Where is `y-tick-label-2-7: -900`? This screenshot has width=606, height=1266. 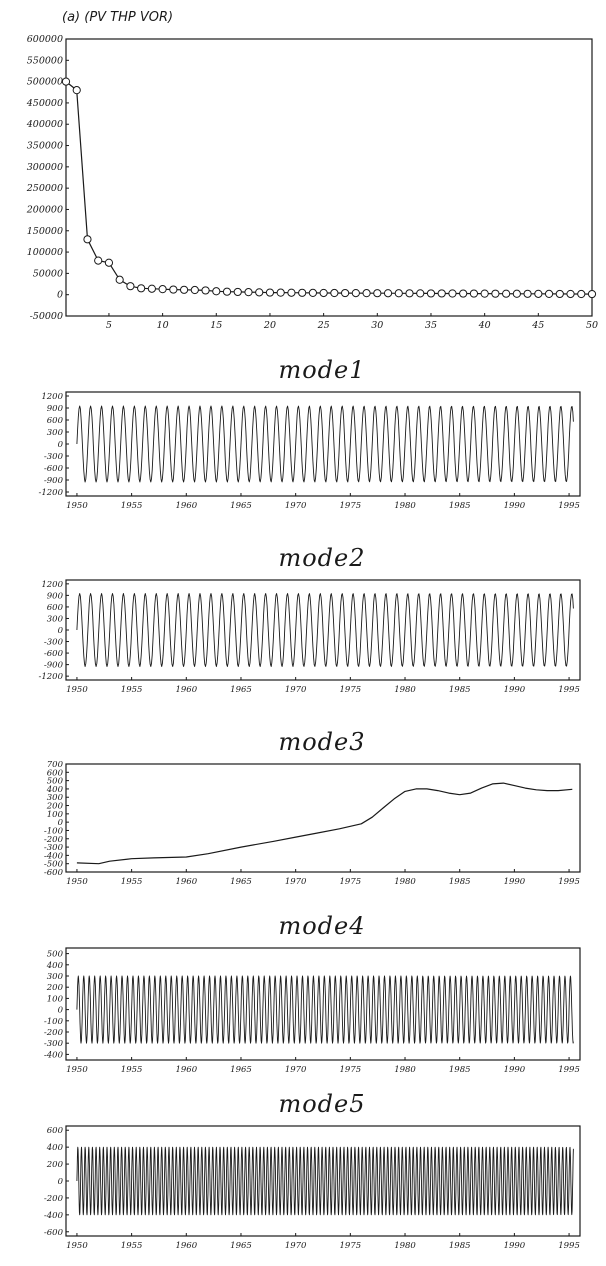
y-tick-label-2-7: -900 is located at coordinates (54, 666).